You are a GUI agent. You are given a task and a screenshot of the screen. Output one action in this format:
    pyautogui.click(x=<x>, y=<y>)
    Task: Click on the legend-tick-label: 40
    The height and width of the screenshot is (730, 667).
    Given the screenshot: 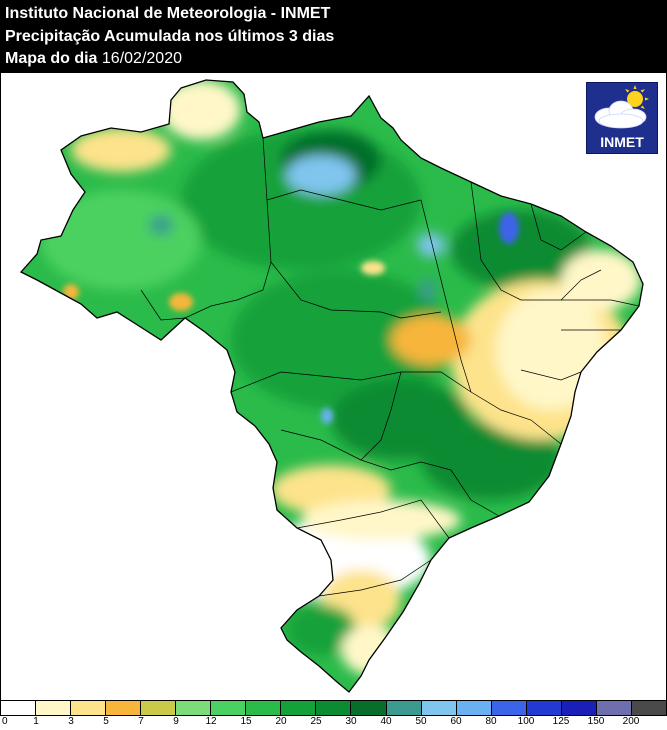 What is the action you would take?
    pyautogui.click(x=386, y=721)
    